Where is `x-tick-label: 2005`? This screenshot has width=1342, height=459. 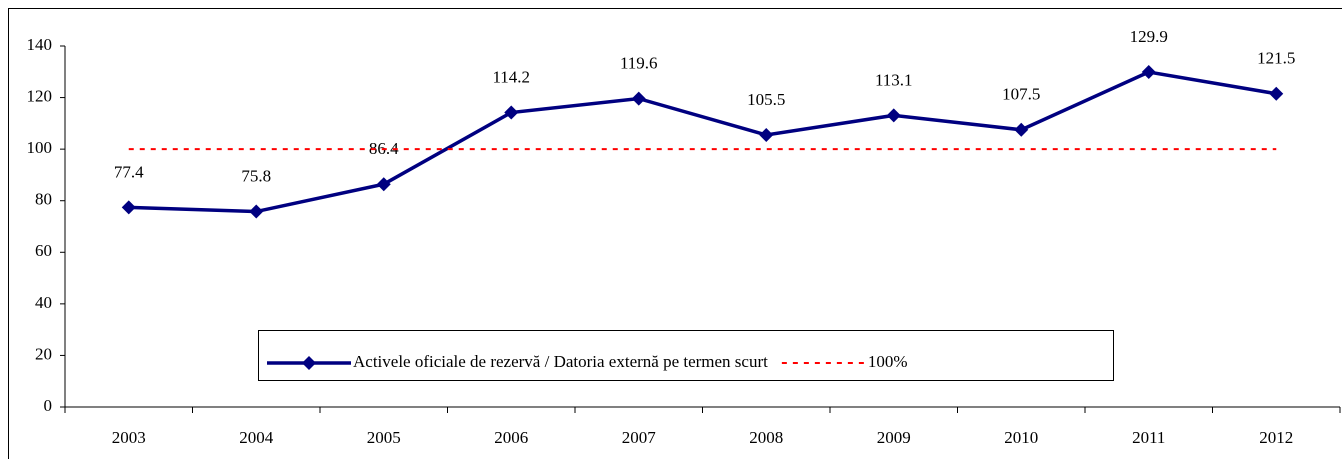 x-tick-label: 2005 is located at coordinates (384, 437).